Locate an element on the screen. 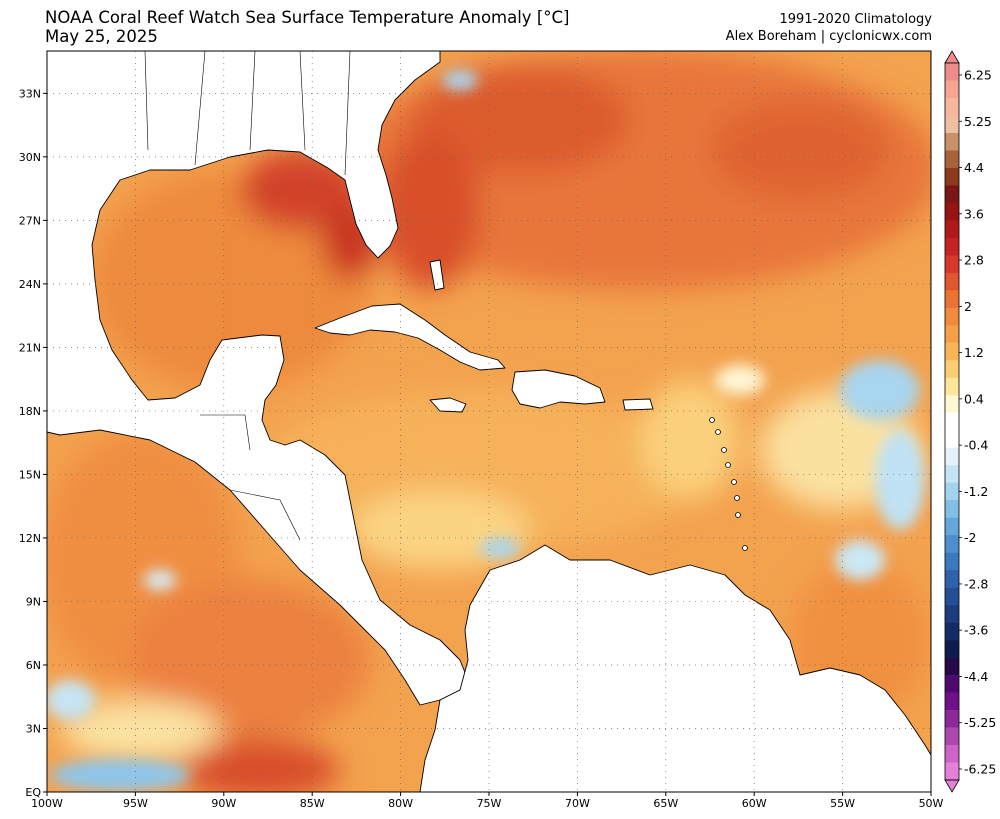 The height and width of the screenshot is (819, 1000). lon-tick-label: 65W is located at coordinates (665, 803).